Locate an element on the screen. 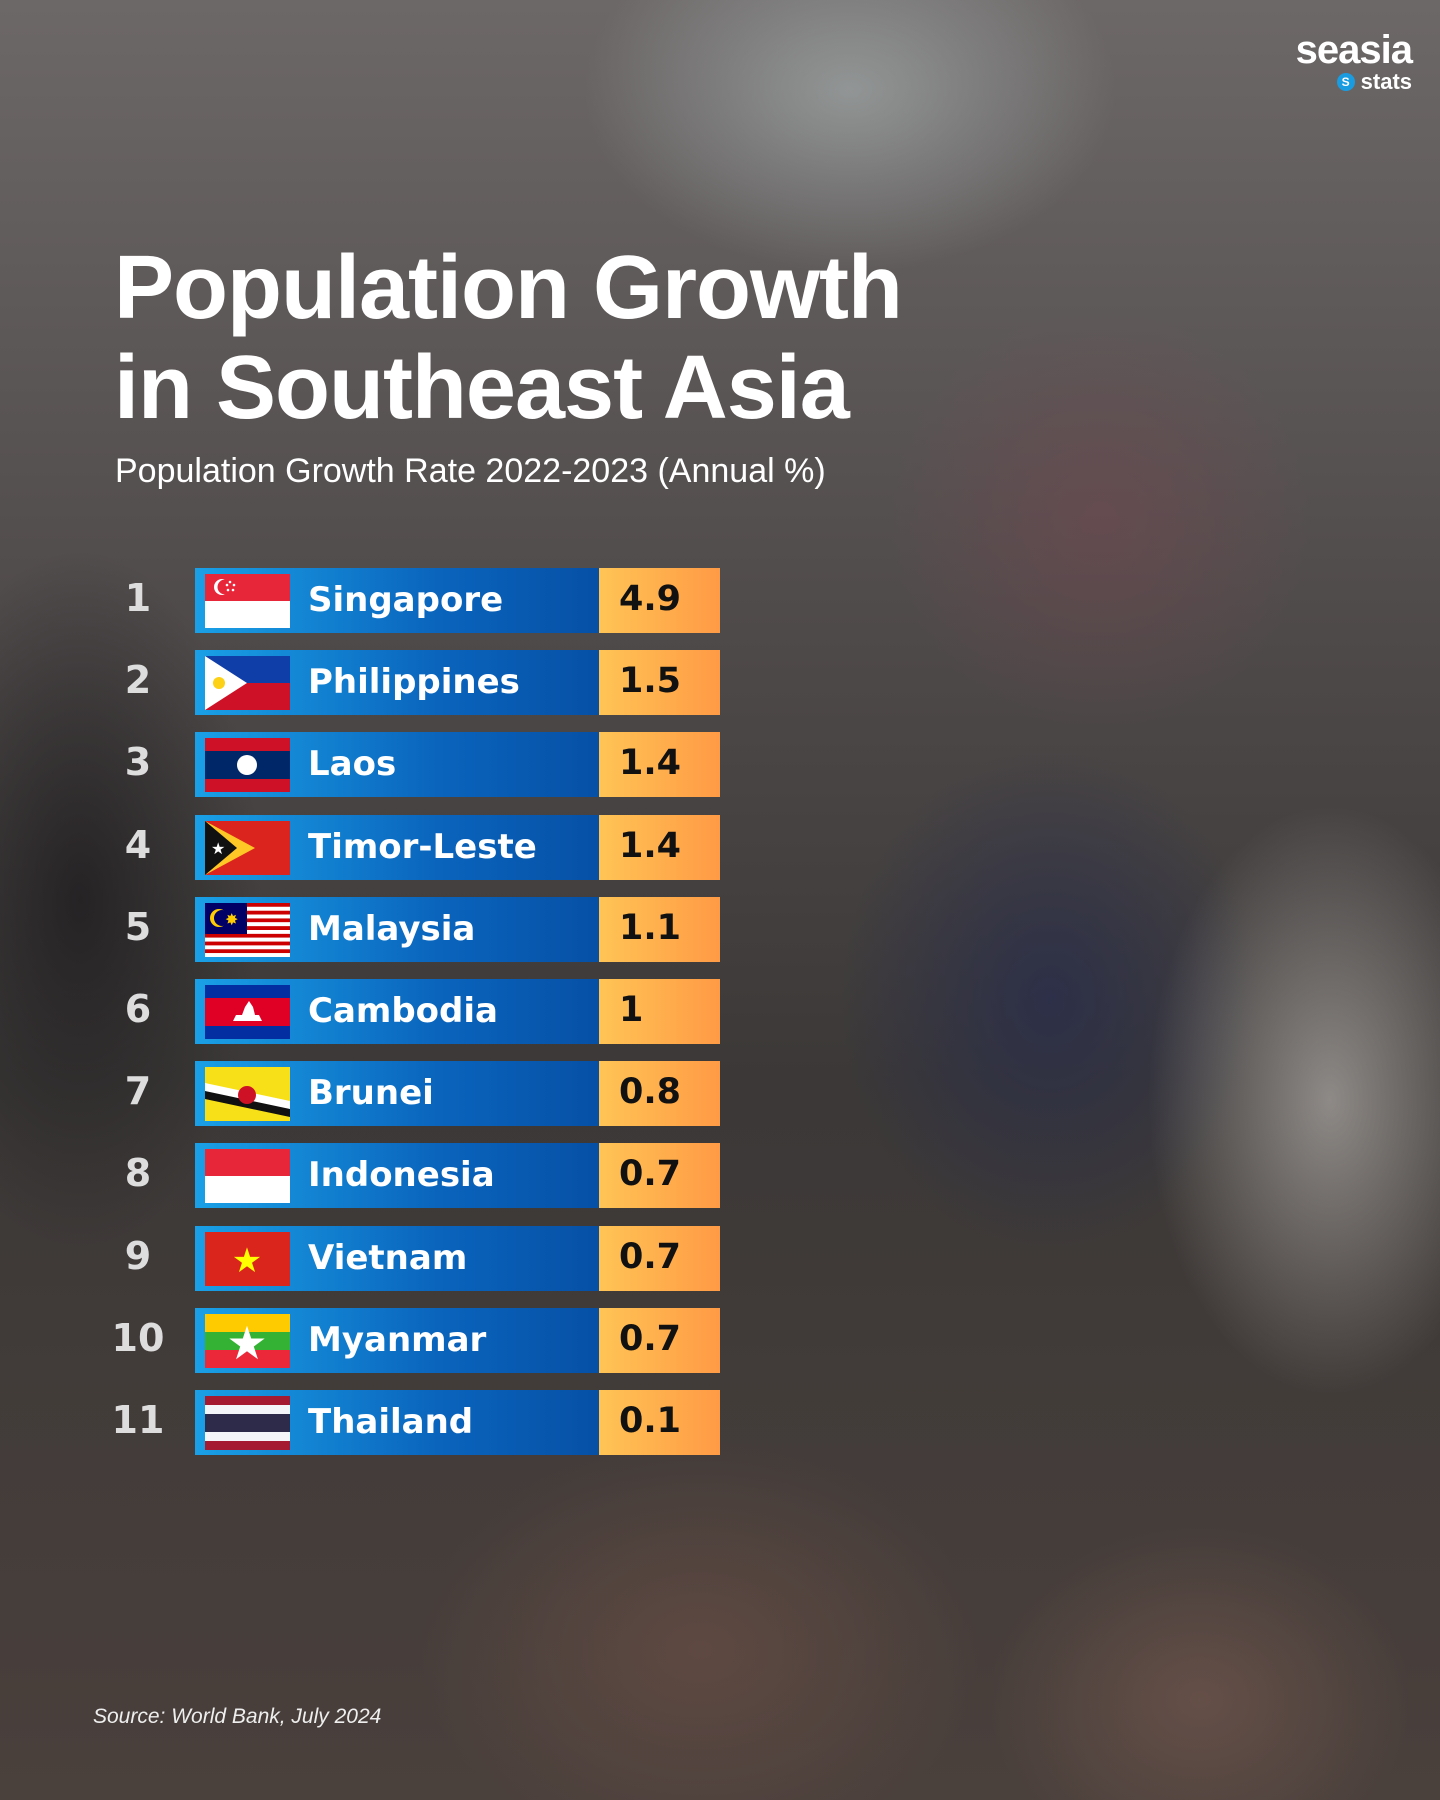  list-item: 9 ★ Vietnam 0.7 is located at coordinates (415, 1258).